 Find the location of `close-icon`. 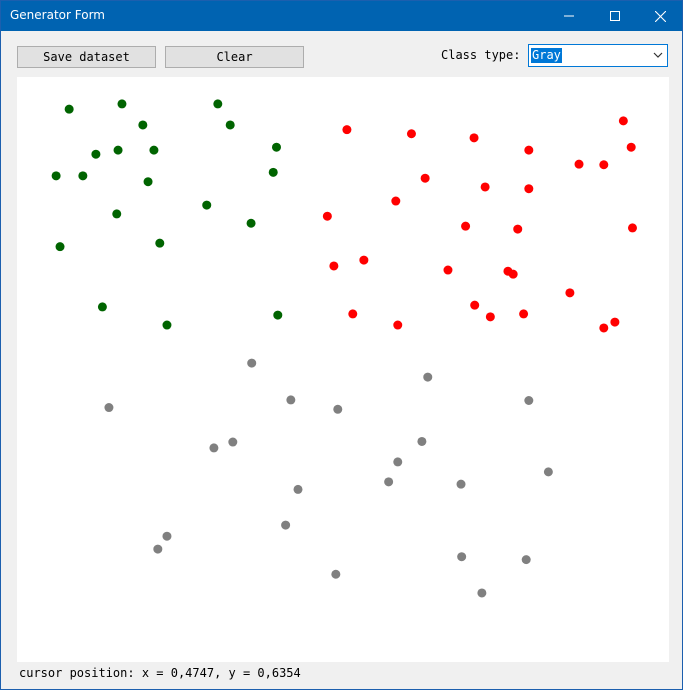

close-icon is located at coordinates (660, 16).